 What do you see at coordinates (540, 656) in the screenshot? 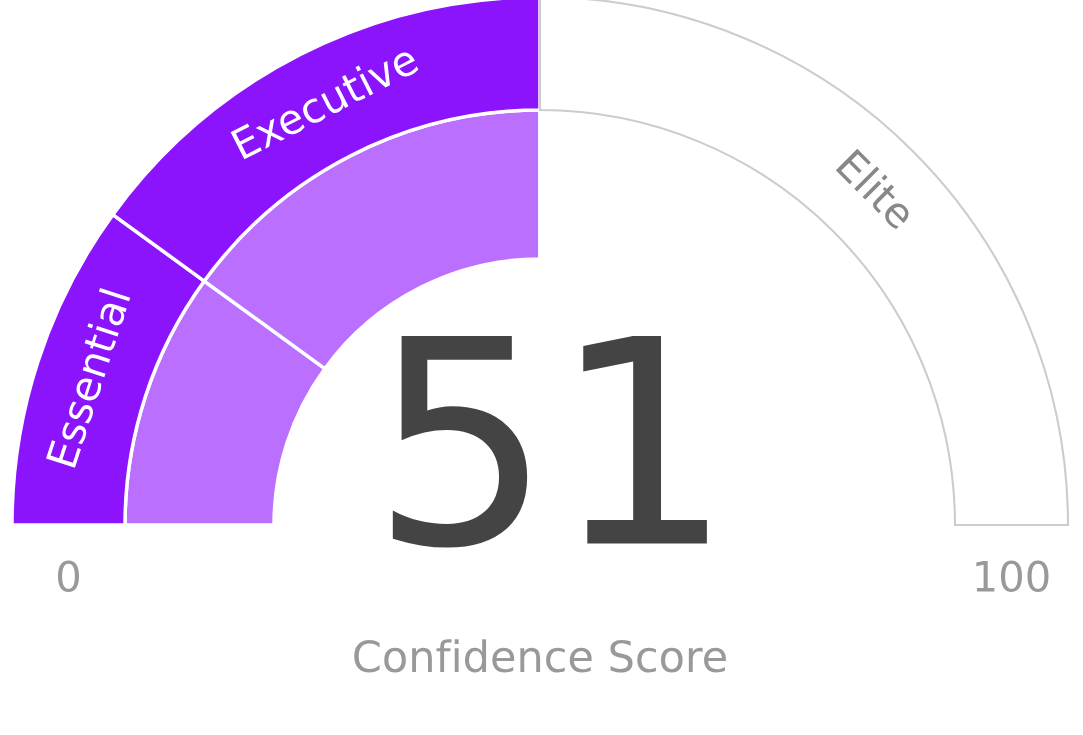
I see `text: Confidence Score` at bounding box center [540, 656].